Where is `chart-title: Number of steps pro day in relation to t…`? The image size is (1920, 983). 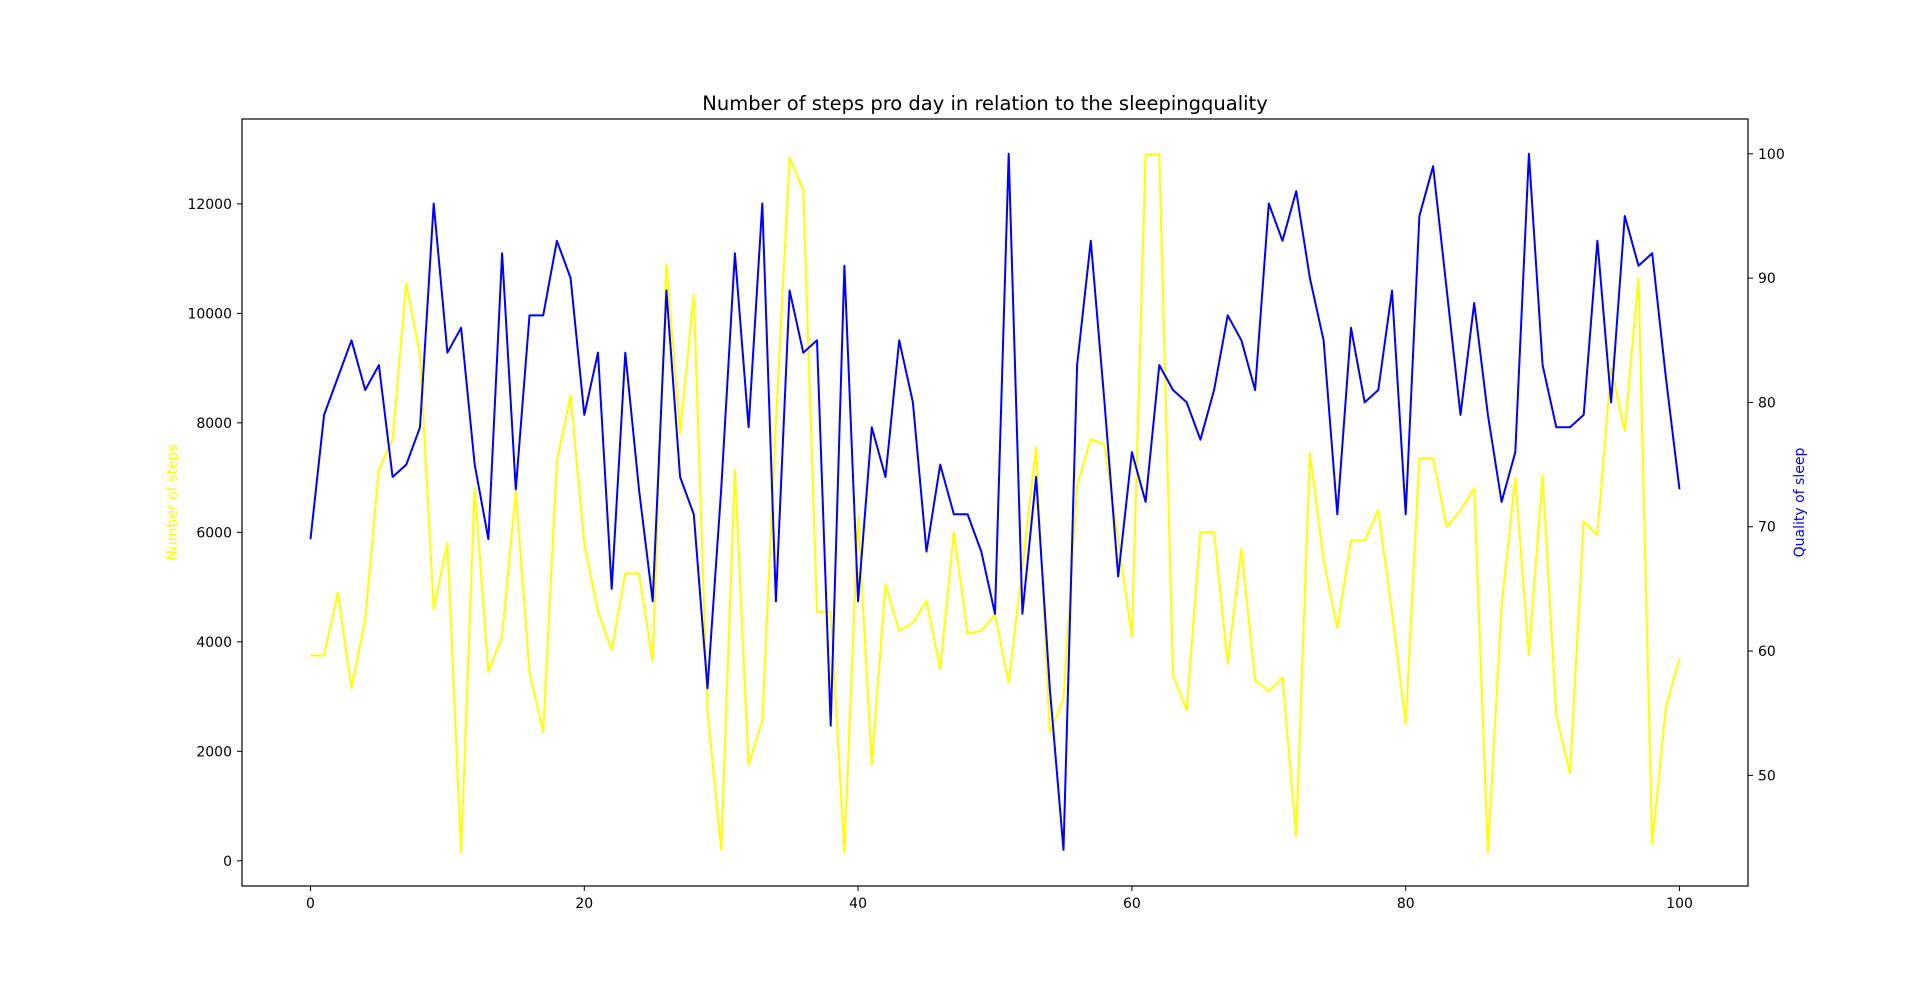
chart-title: Number of steps pro day in relation to t… is located at coordinates (985, 103).